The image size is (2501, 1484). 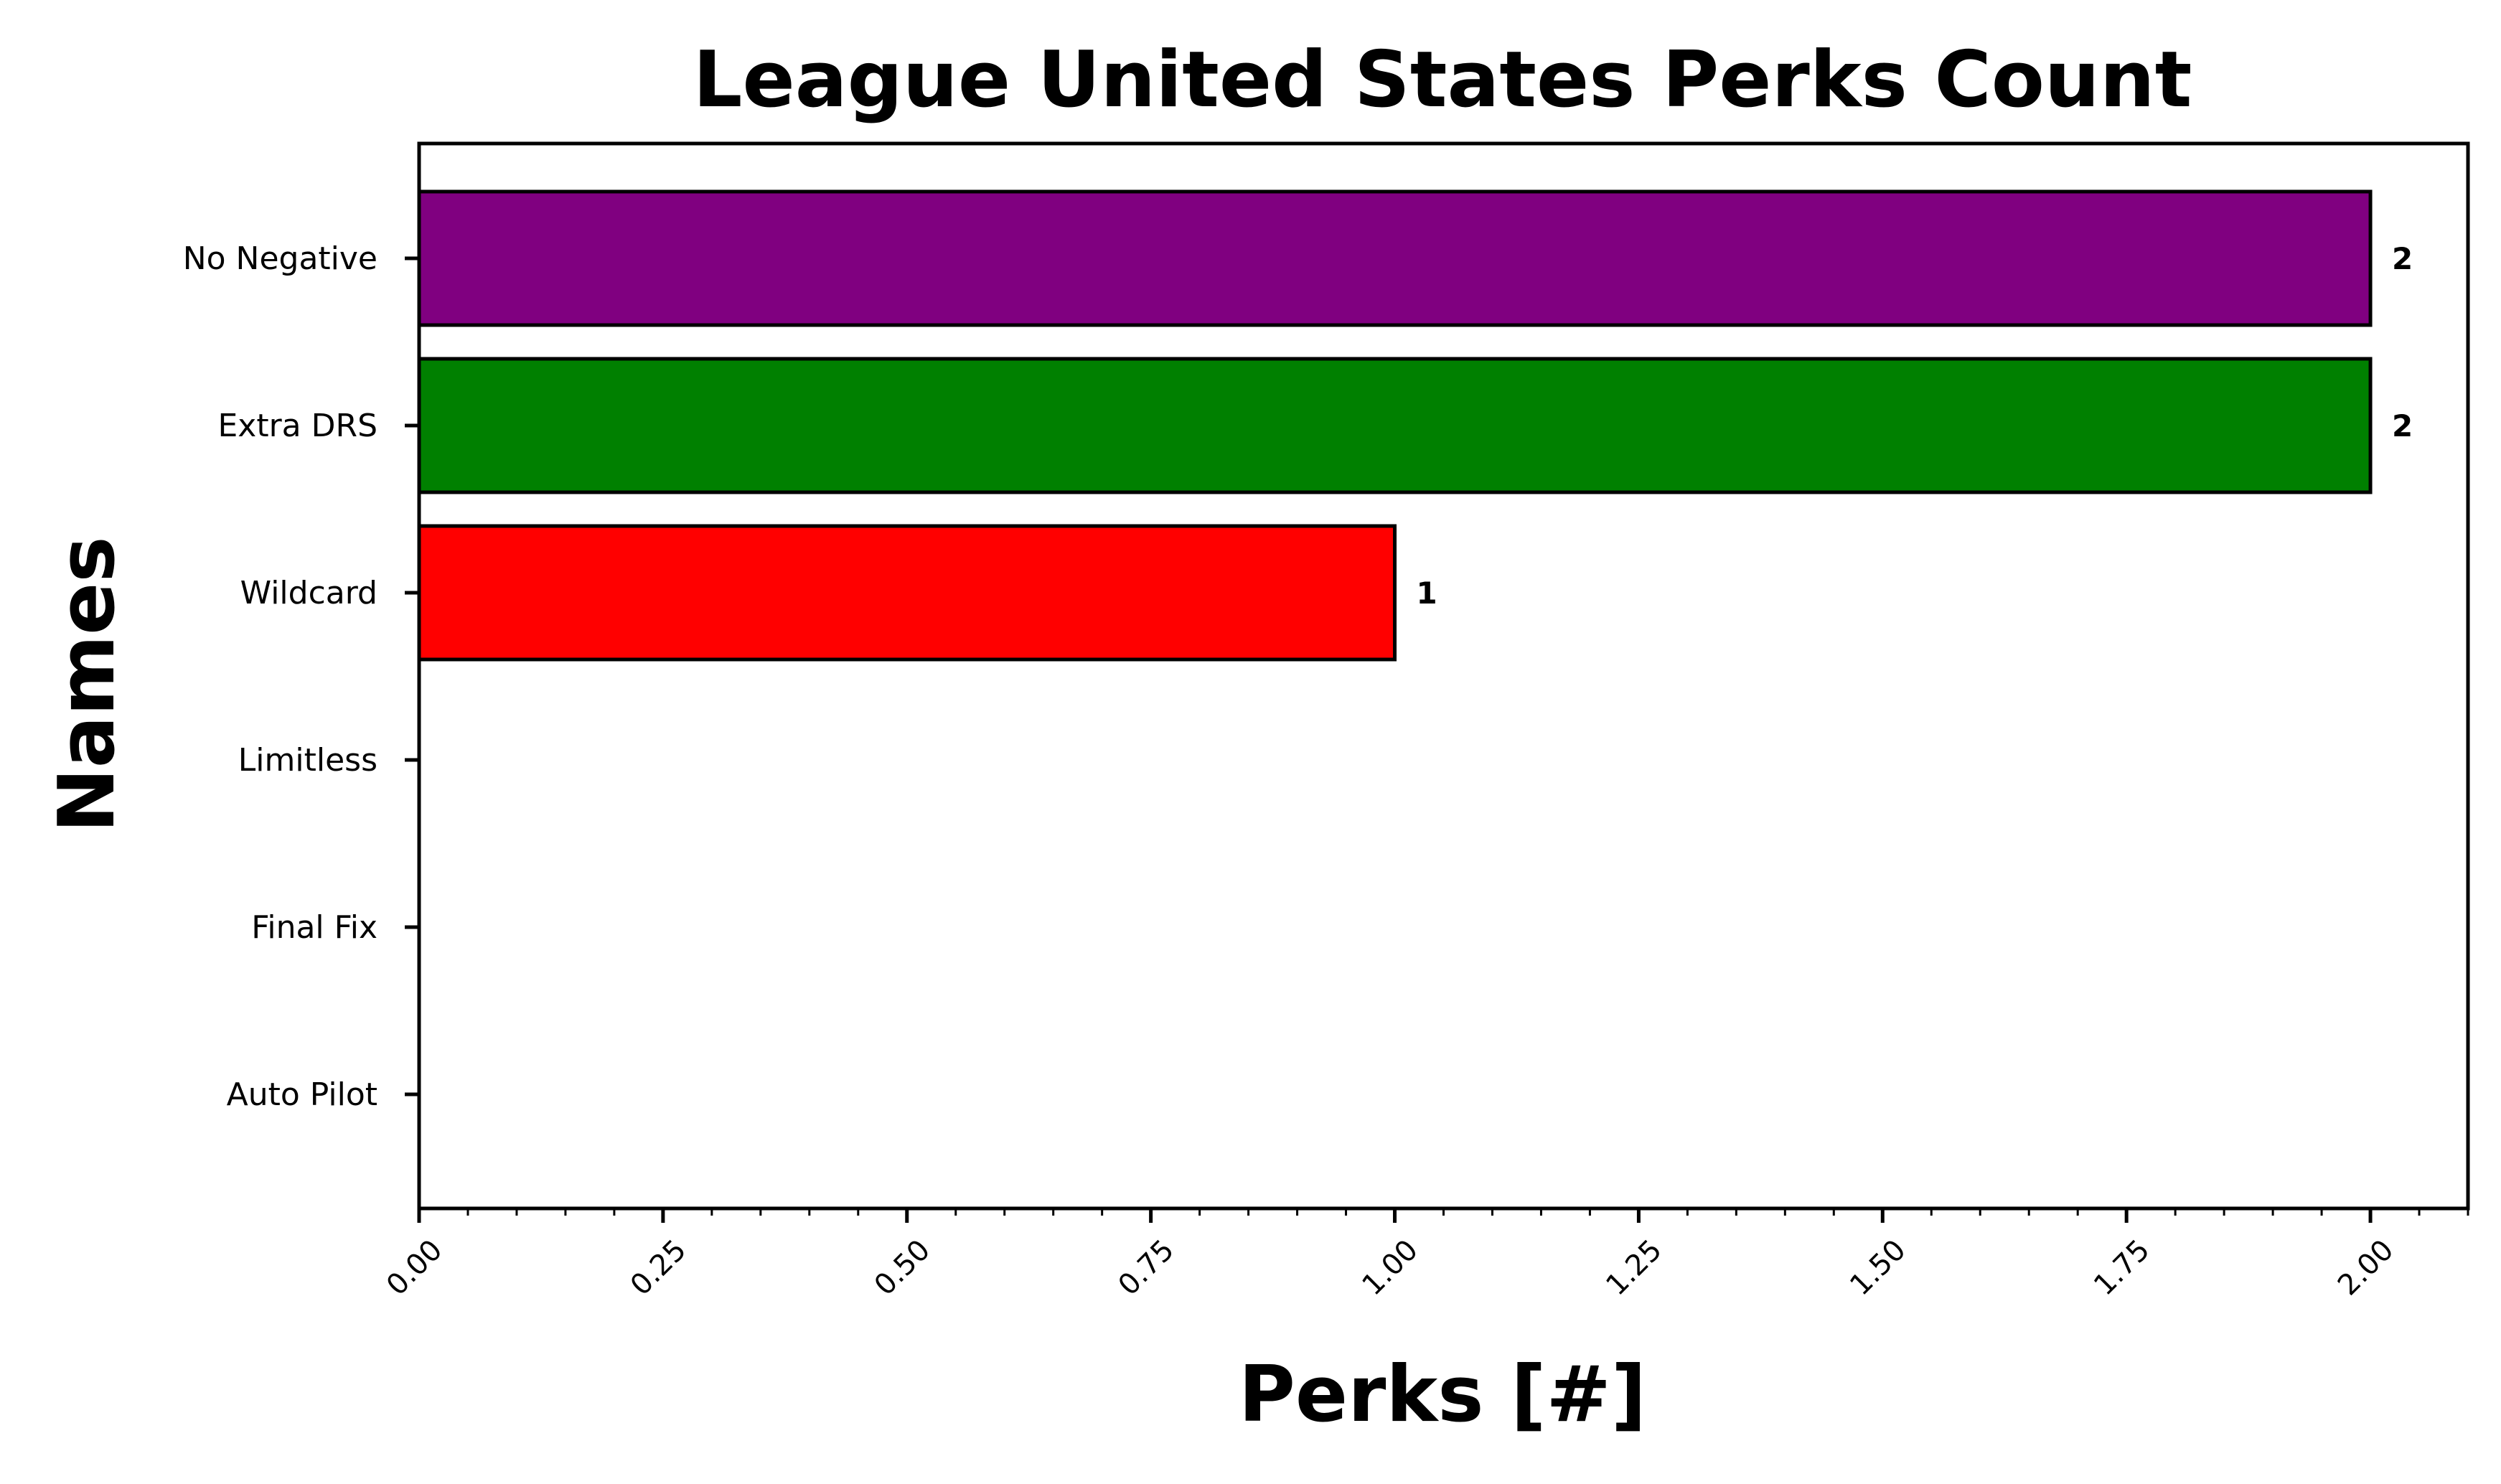 I want to click on x-tick-label-5: 1.25, so click(x=1634, y=1268).